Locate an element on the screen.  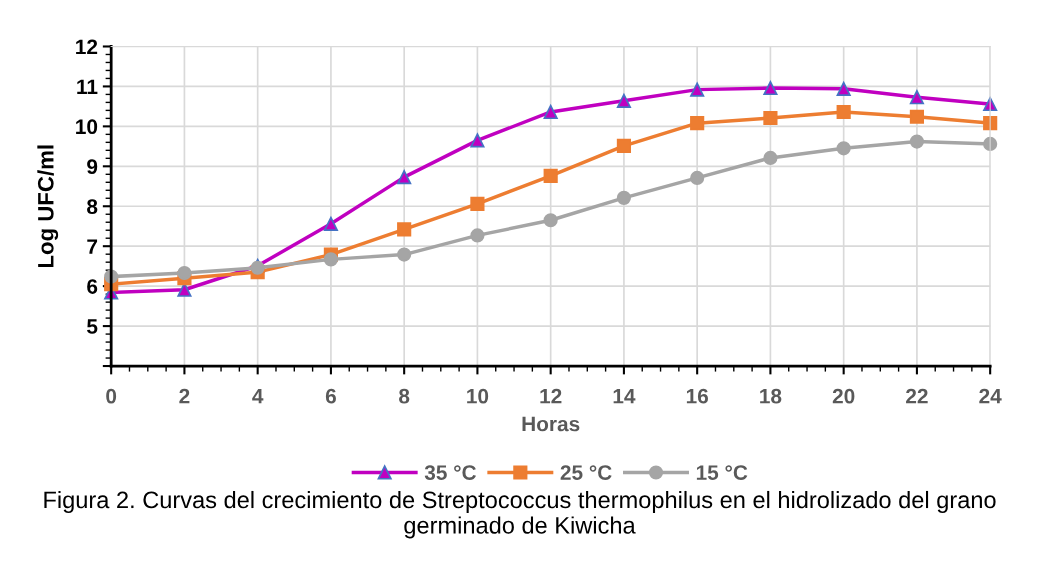
y-tick-label: 6 is located at coordinates (92, 286).